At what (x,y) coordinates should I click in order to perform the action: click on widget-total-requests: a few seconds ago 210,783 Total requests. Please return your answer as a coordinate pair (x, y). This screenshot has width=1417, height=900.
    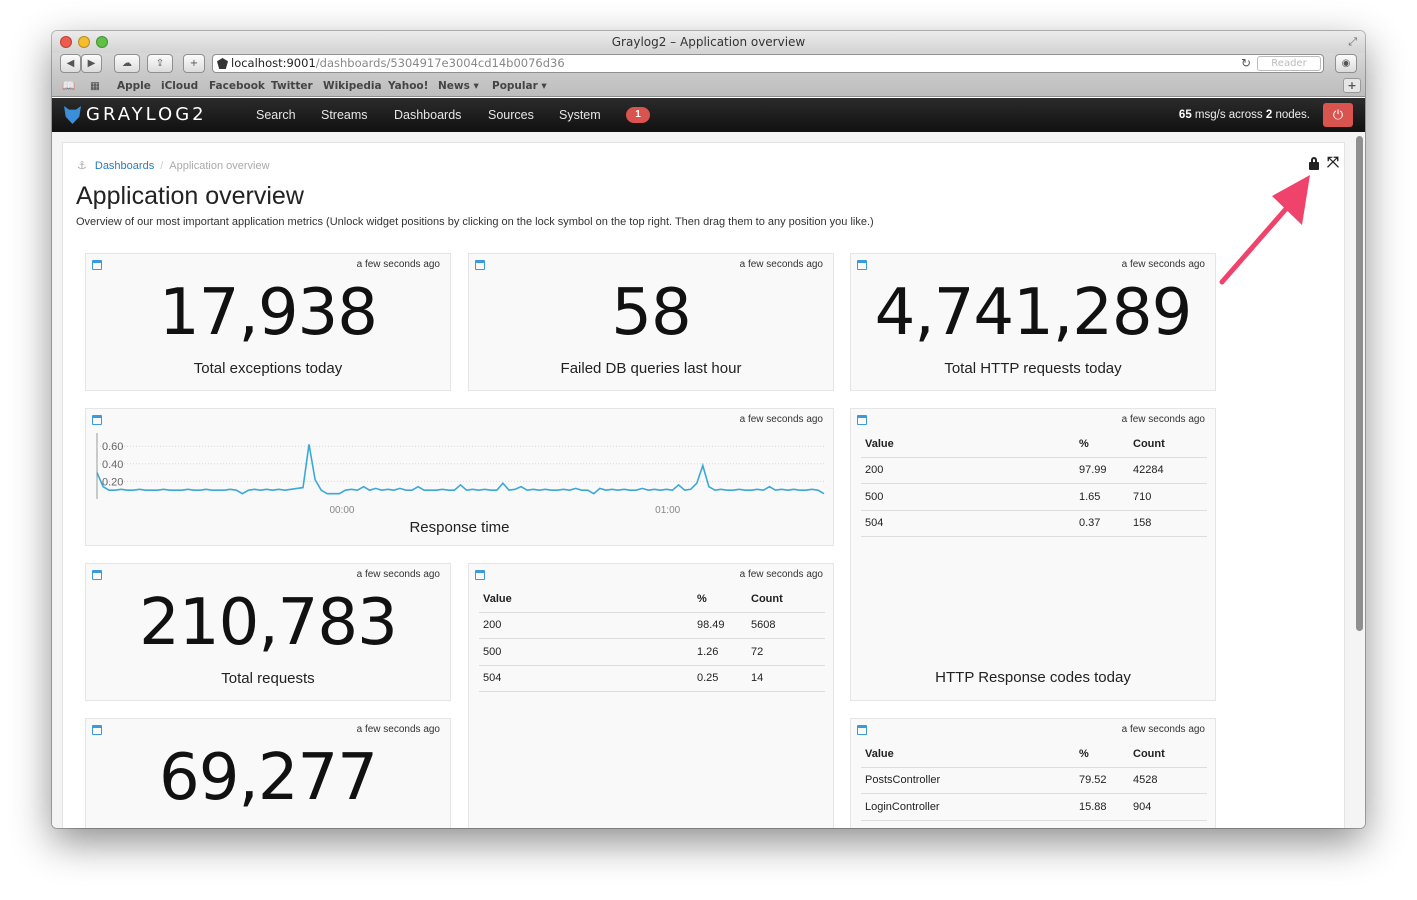
    Looking at the image, I should click on (268, 632).